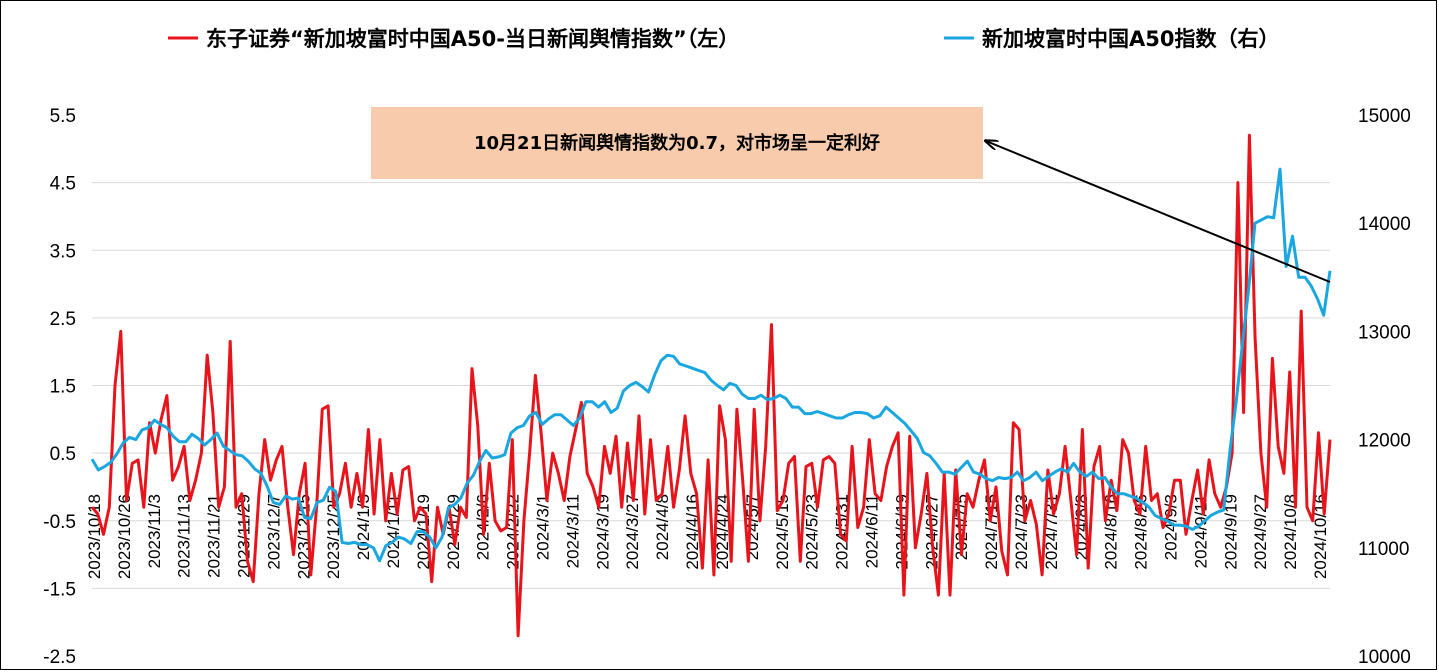 This screenshot has height=672, width=1439. What do you see at coordinates (1320, 536) in the screenshot?
I see `x-tick-label: 2024/10/16` at bounding box center [1320, 536].